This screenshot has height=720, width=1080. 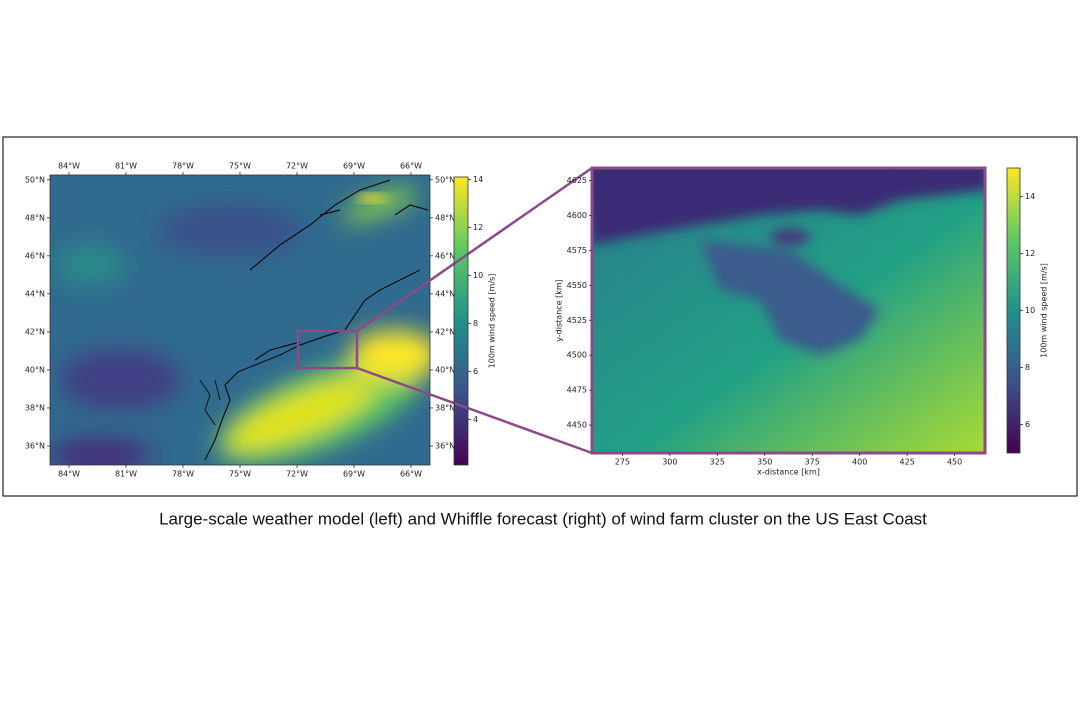 I want to click on left-field, so click(x=240, y=320).